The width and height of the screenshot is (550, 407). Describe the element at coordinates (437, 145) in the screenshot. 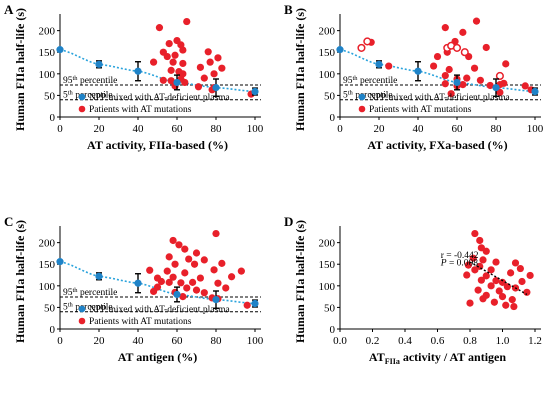

I see `x-axis-label: AT activity, FXa-based (%)` at that location.